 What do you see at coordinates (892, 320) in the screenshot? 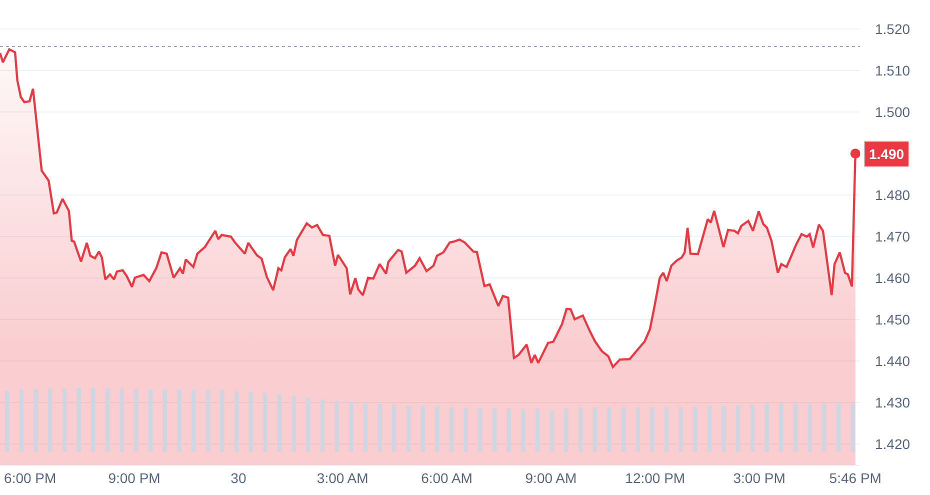
I see `y-tick-label: 1.450` at bounding box center [892, 320].